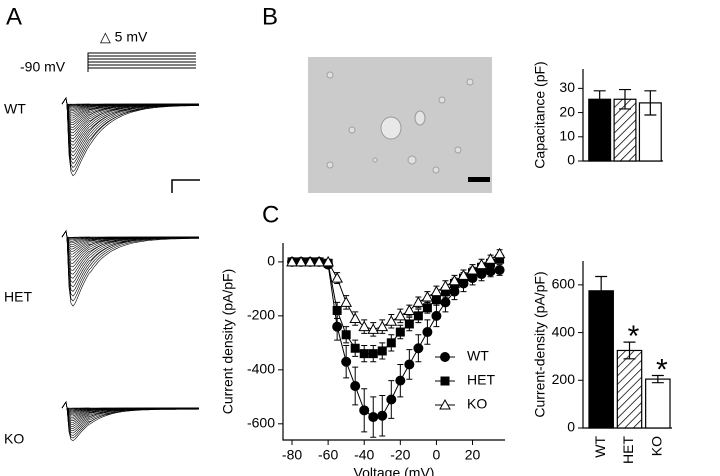 This screenshot has height=476, width=720. I want to click on traces, so click(130, 269).